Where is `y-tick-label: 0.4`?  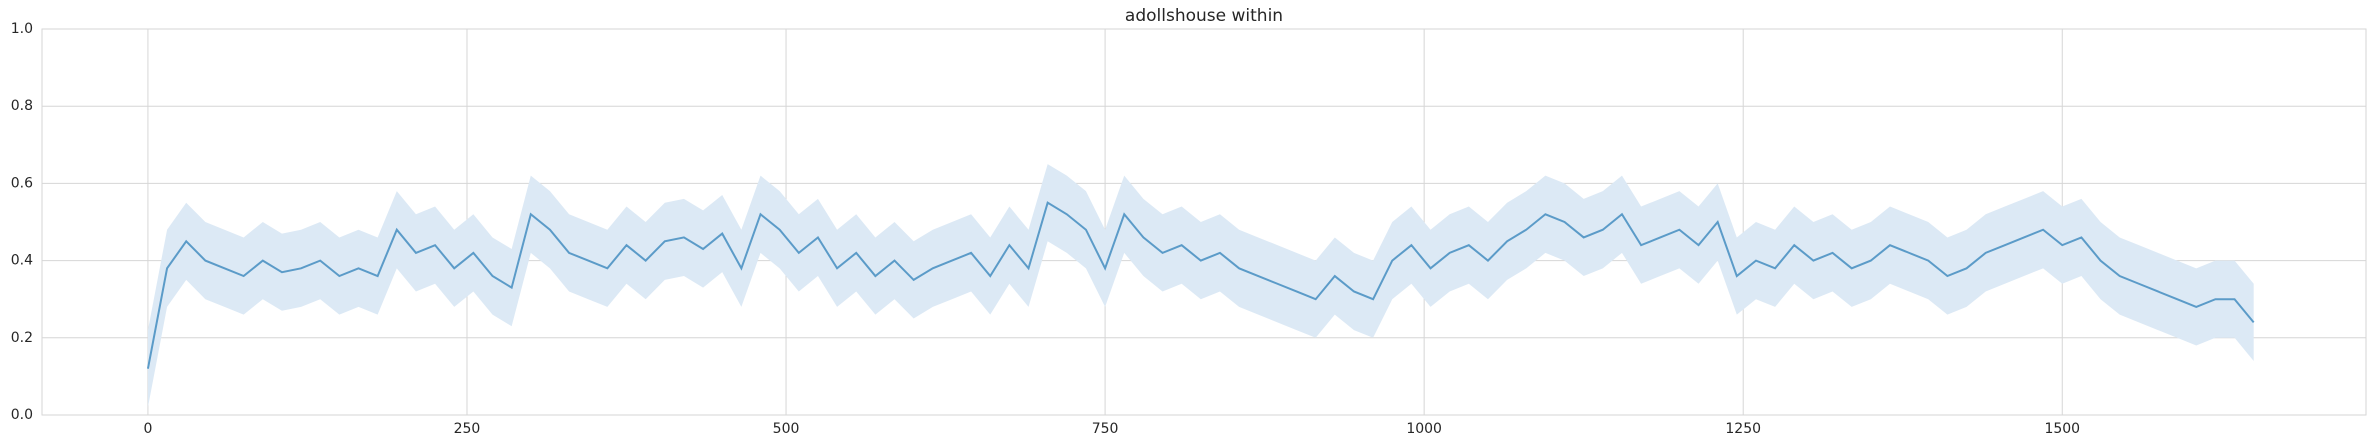
y-tick-label: 0.4 is located at coordinates (22, 261).